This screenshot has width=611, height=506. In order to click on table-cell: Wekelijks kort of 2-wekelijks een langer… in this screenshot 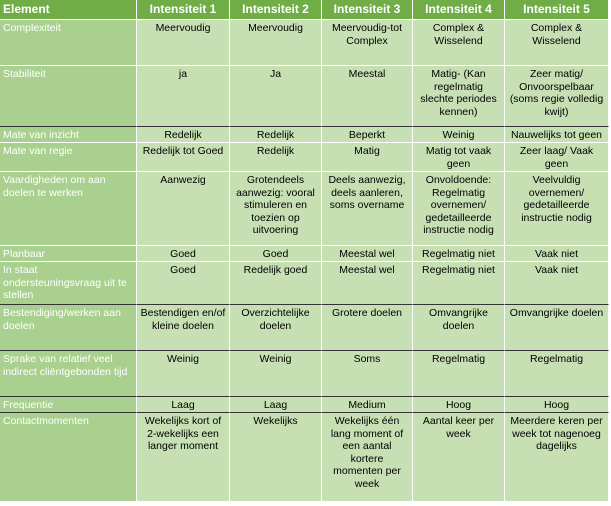, I will do `click(183, 457)`.